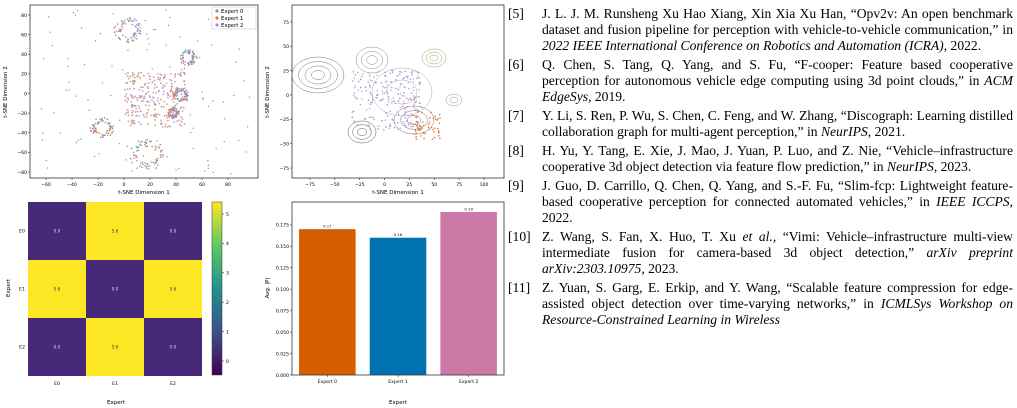 Image resolution: width=1017 pixels, height=408 pixels. Describe the element at coordinates (115, 347) in the screenshot. I see `heatmap-cell` at that location.